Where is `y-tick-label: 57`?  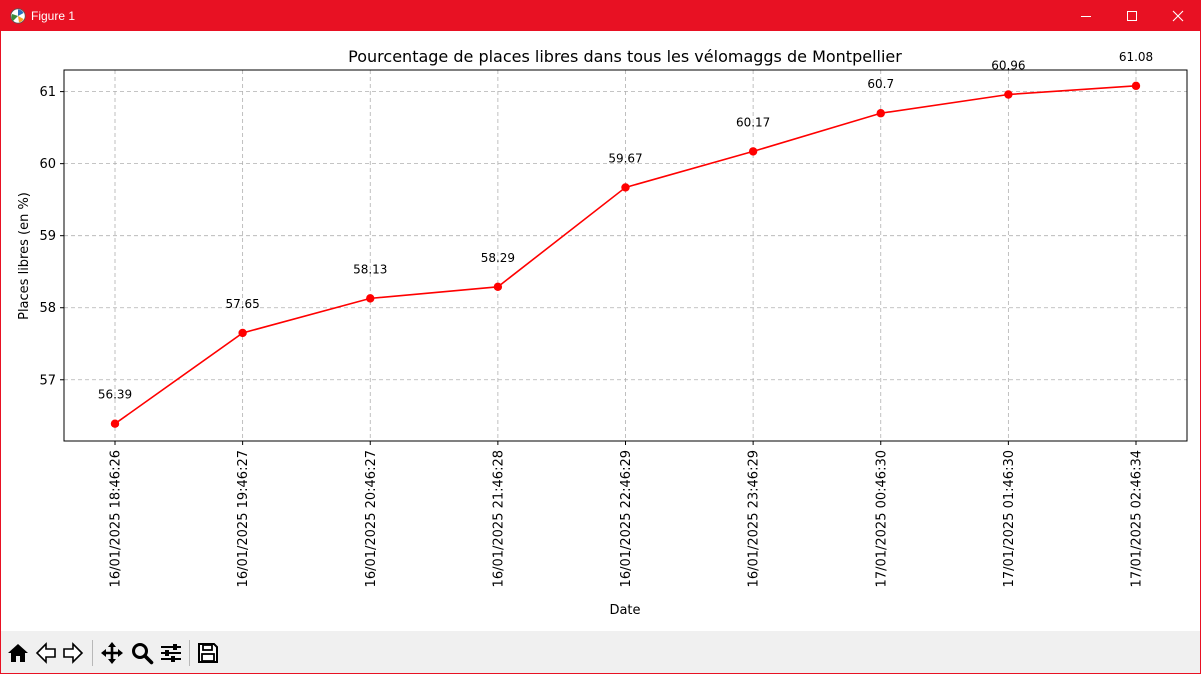 y-tick-label: 57 is located at coordinates (47, 380).